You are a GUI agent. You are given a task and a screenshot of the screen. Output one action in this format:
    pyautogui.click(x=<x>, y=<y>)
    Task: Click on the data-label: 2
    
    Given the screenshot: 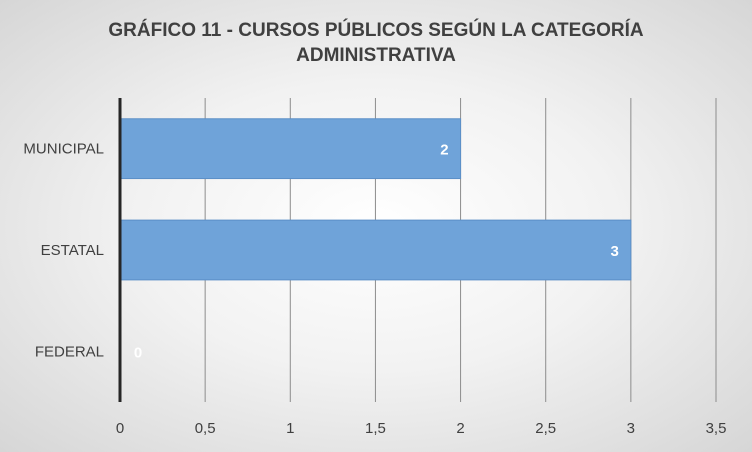 What is the action you would take?
    pyautogui.click(x=444, y=150)
    